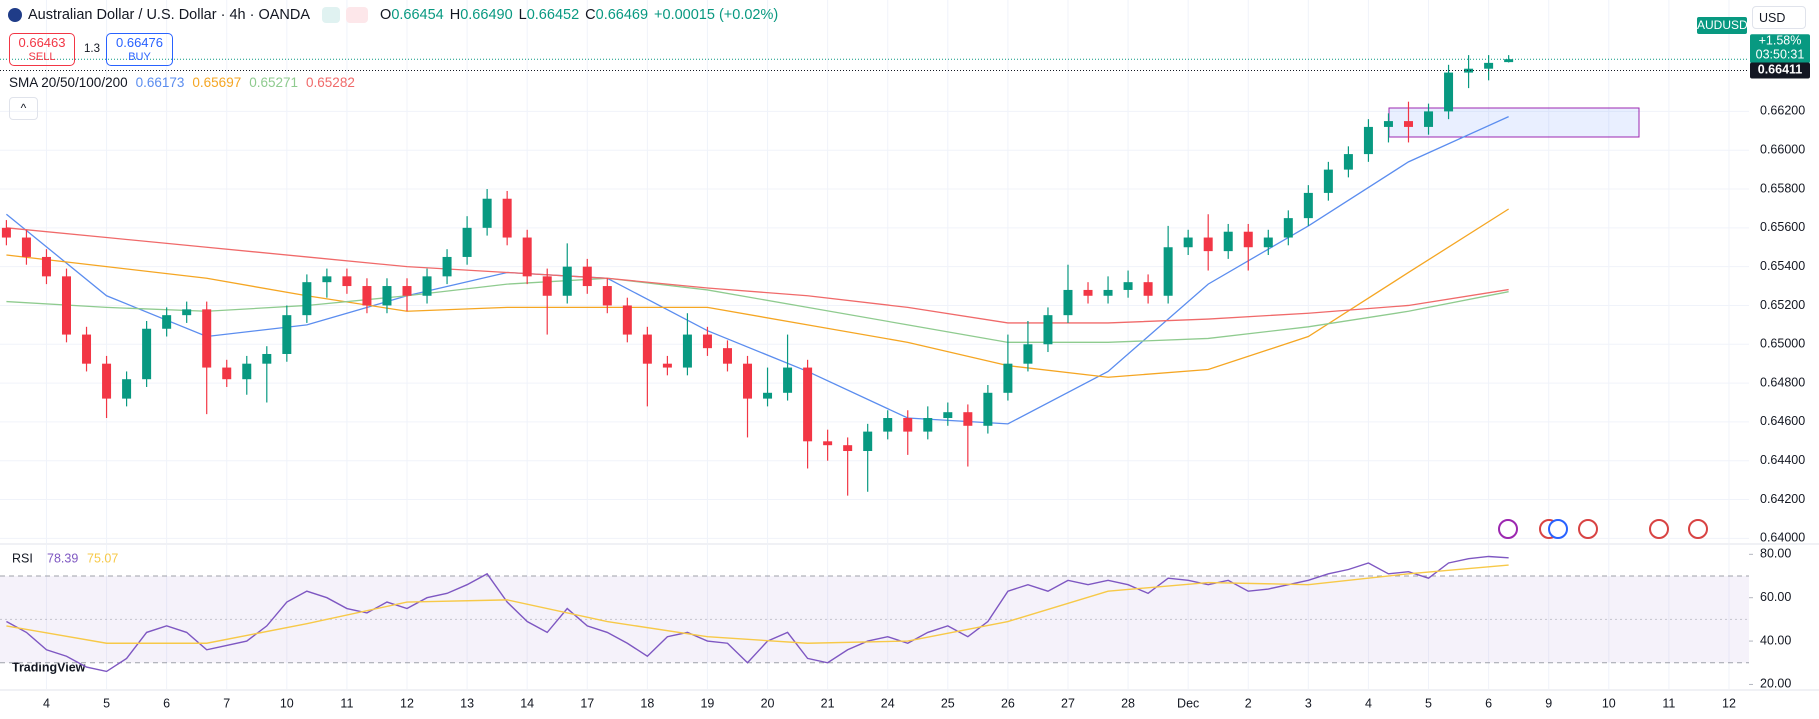 This screenshot has height=719, width=1819. I want to click on x-tick-label: 2, so click(1248, 703).